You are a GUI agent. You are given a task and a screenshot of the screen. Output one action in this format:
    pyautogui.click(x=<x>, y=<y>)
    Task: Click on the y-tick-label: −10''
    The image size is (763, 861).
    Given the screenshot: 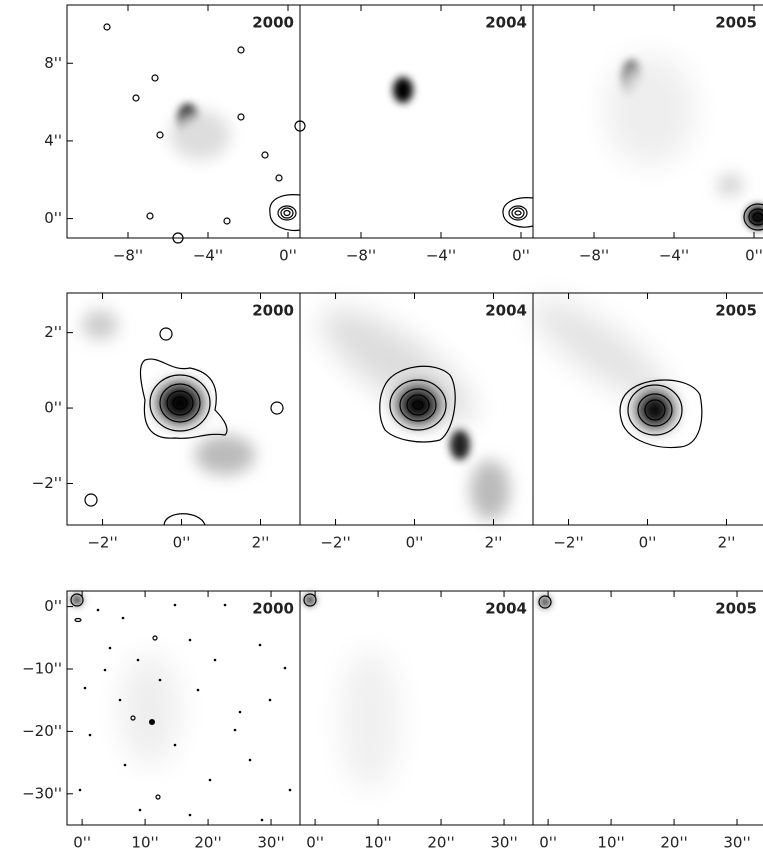 What is the action you would take?
    pyautogui.click(x=42, y=669)
    